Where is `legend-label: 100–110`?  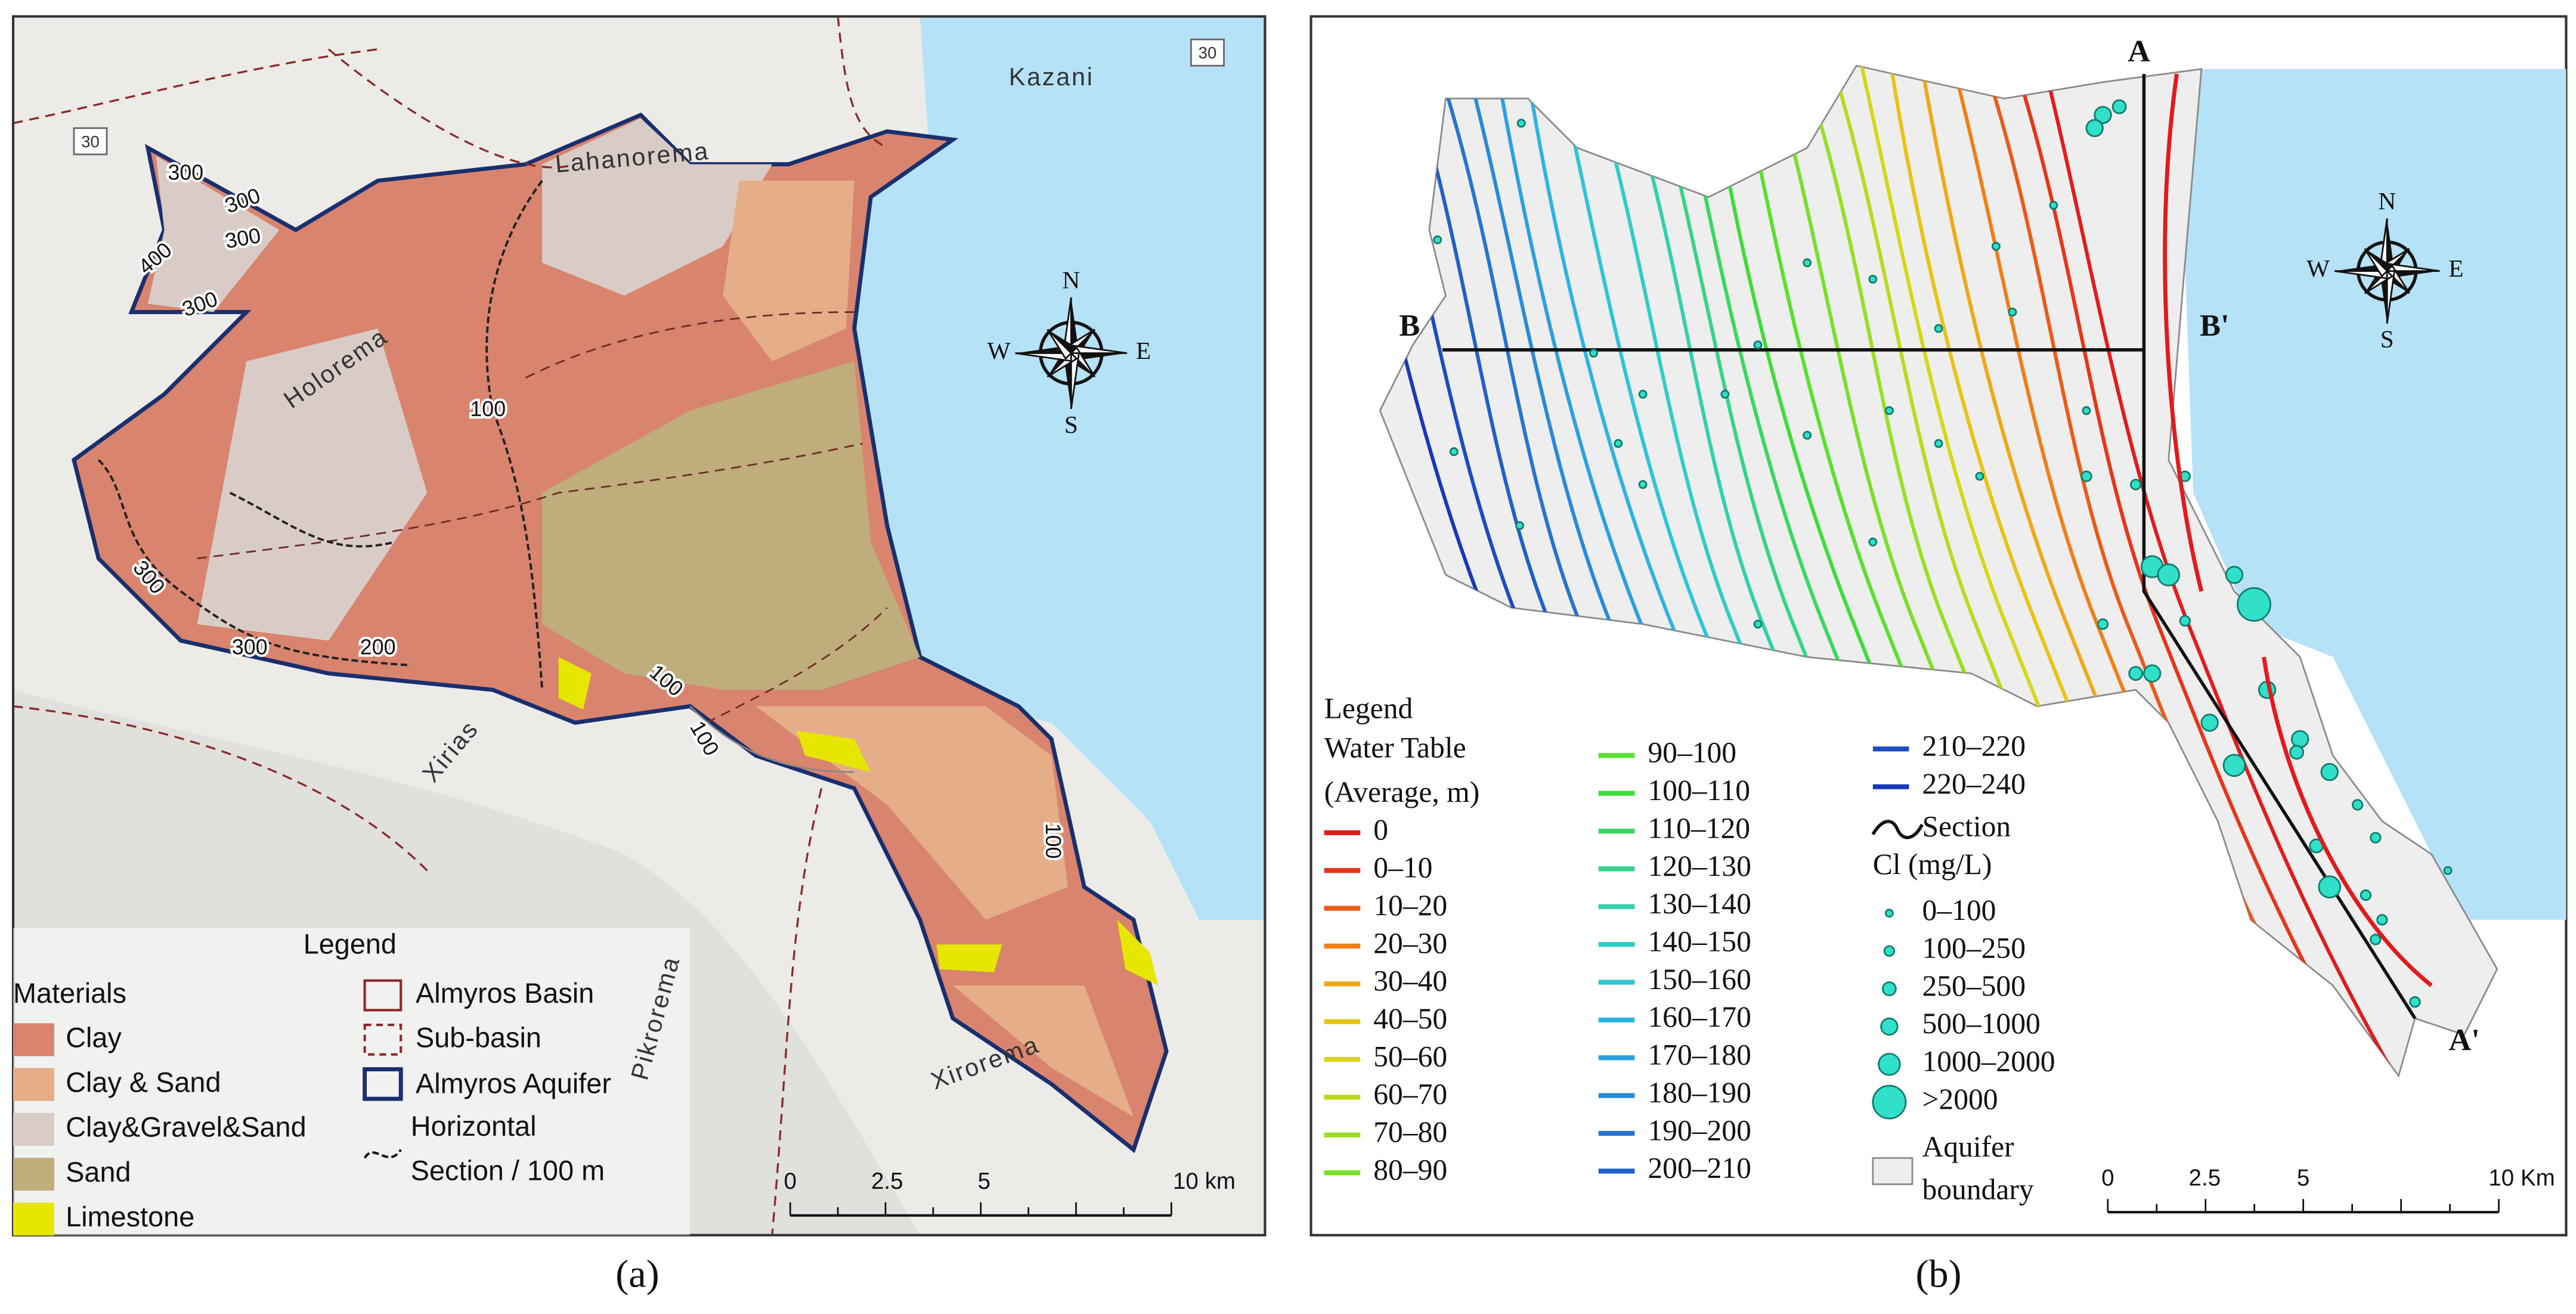 legend-label: 100–110 is located at coordinates (1699, 790).